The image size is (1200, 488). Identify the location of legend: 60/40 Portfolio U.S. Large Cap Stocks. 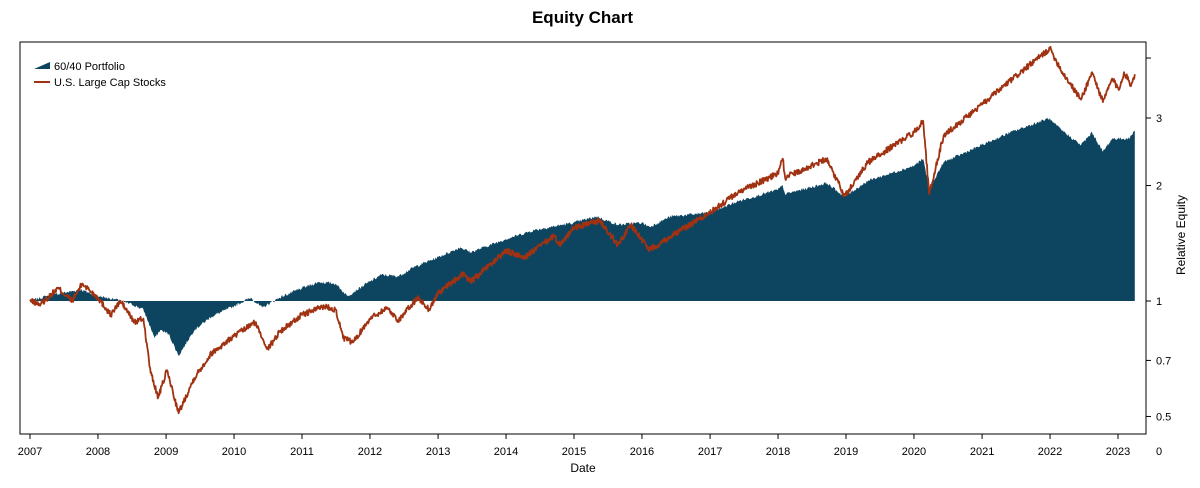
(100, 75).